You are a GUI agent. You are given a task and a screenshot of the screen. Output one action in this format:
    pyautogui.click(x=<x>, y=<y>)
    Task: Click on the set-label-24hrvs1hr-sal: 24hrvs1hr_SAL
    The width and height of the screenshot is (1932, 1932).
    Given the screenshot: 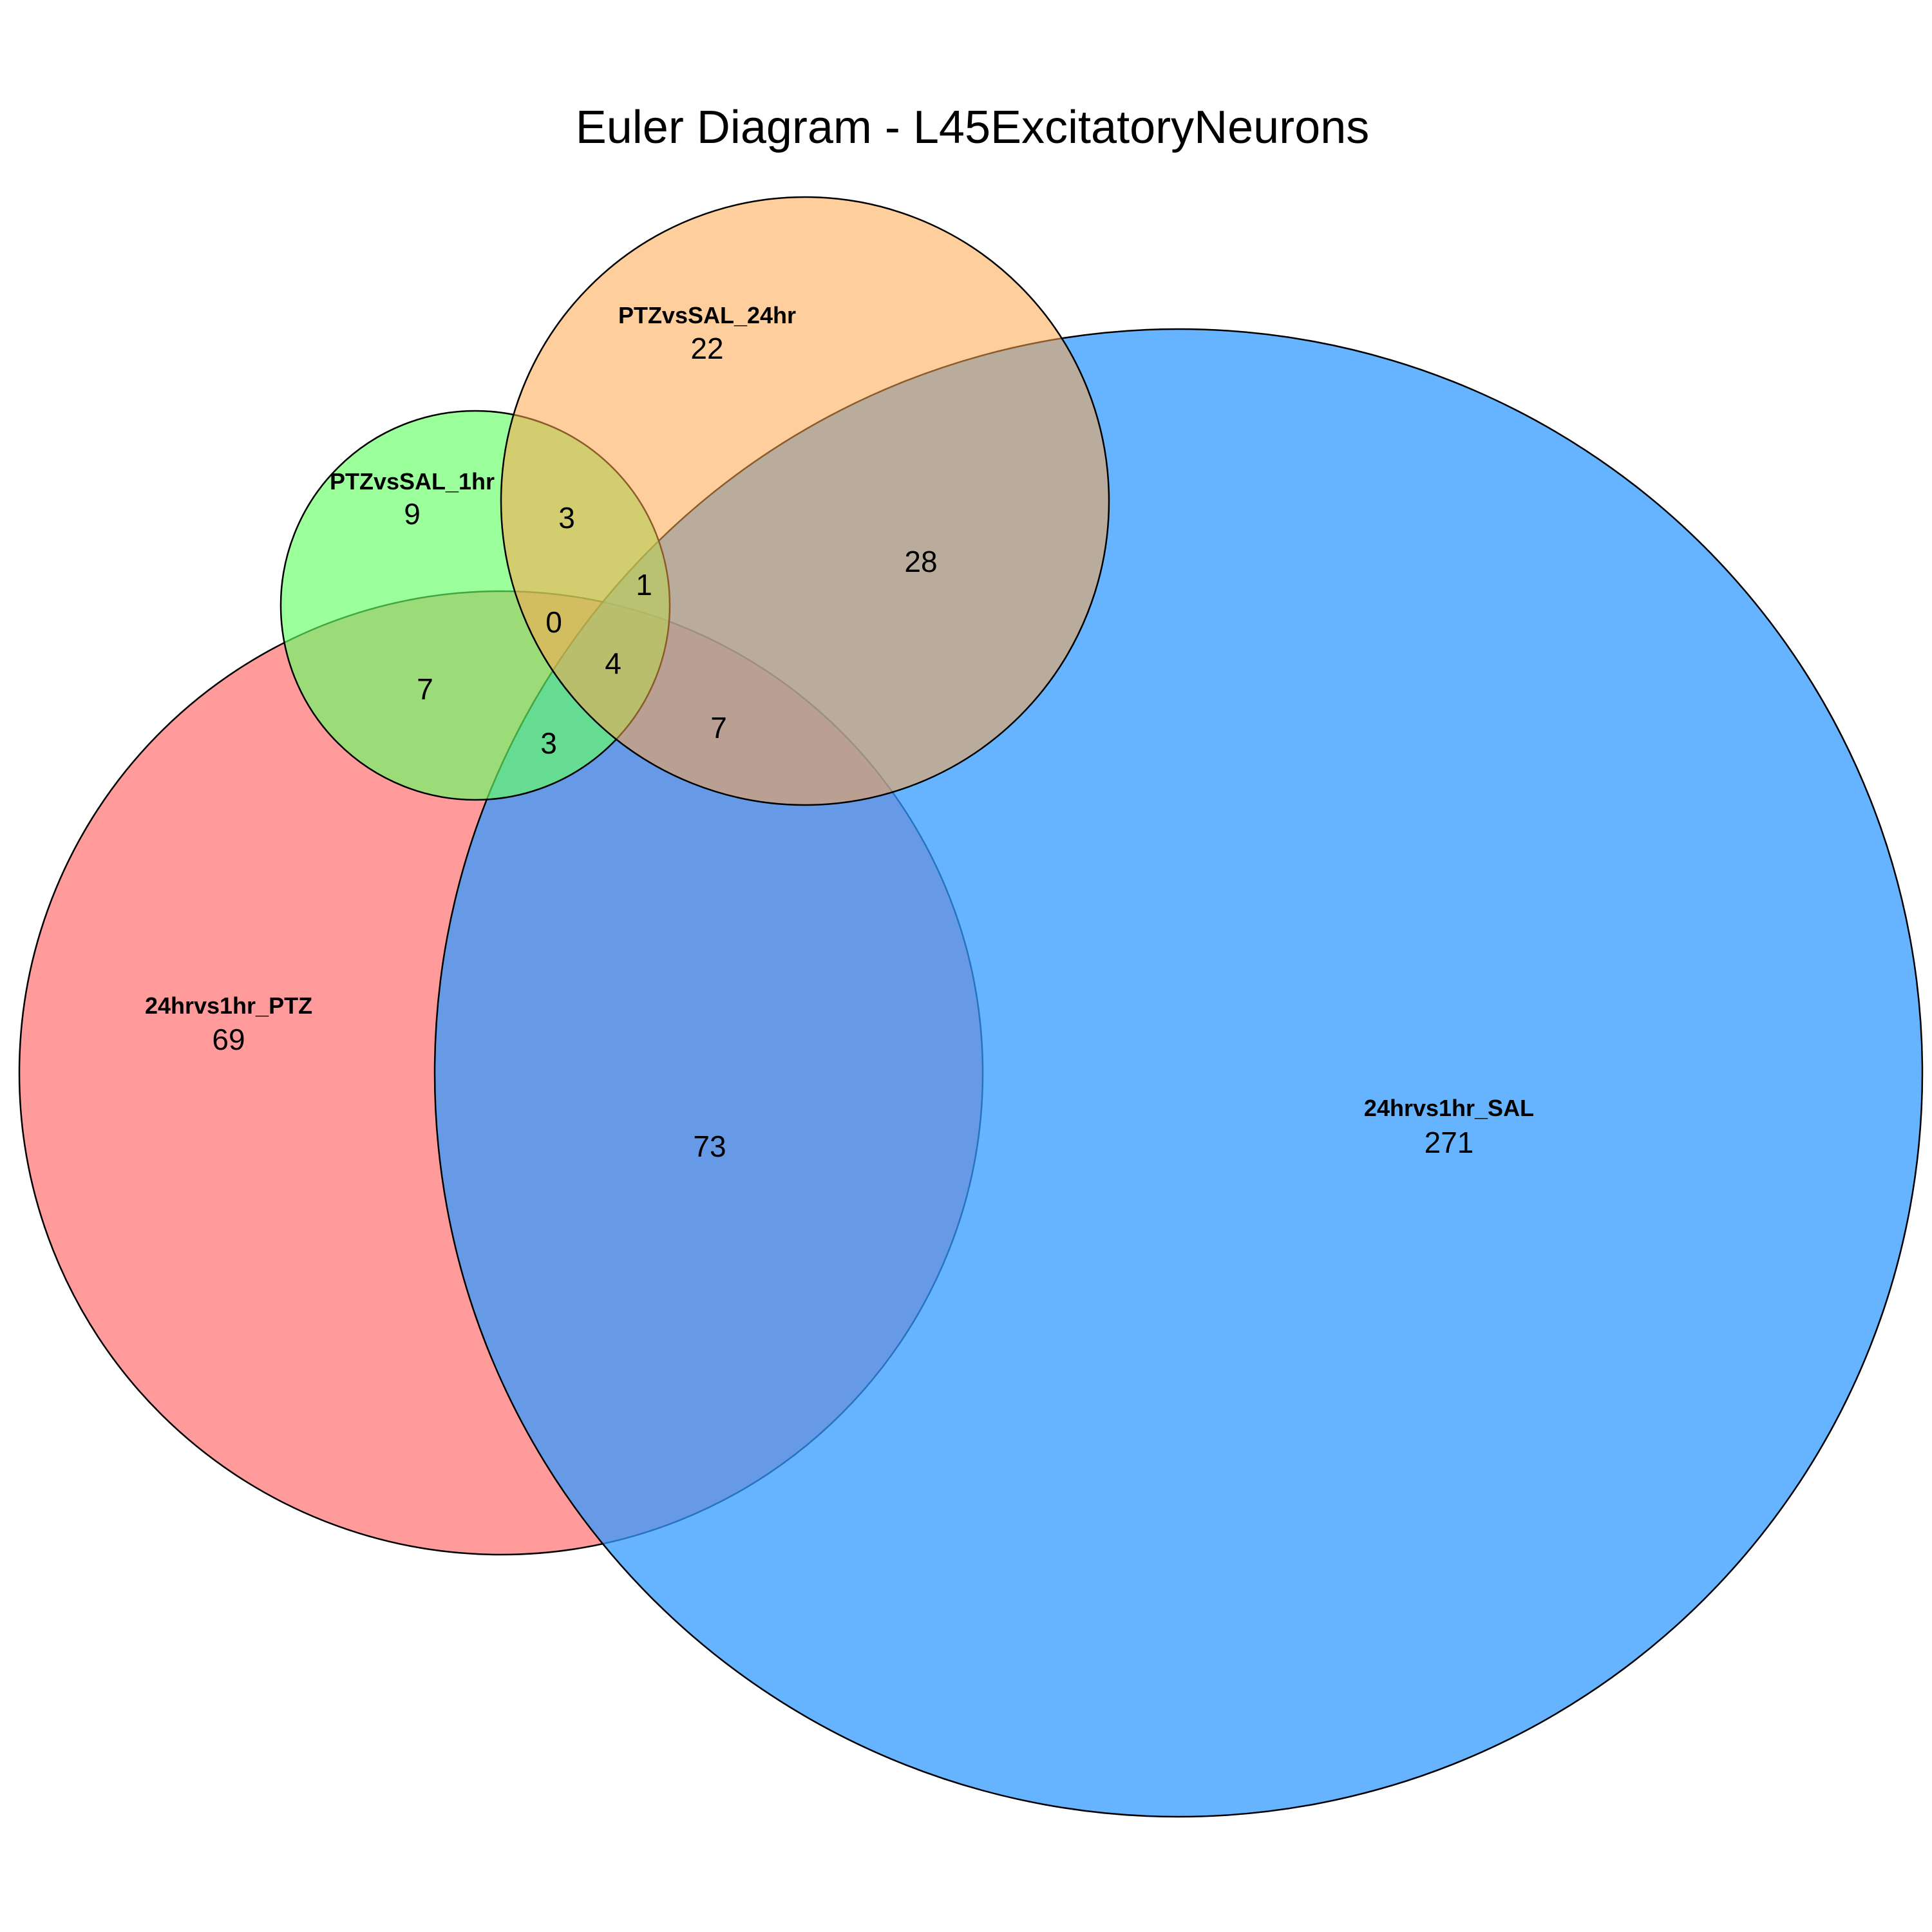 What is the action you would take?
    pyautogui.click(x=1449, y=1108)
    